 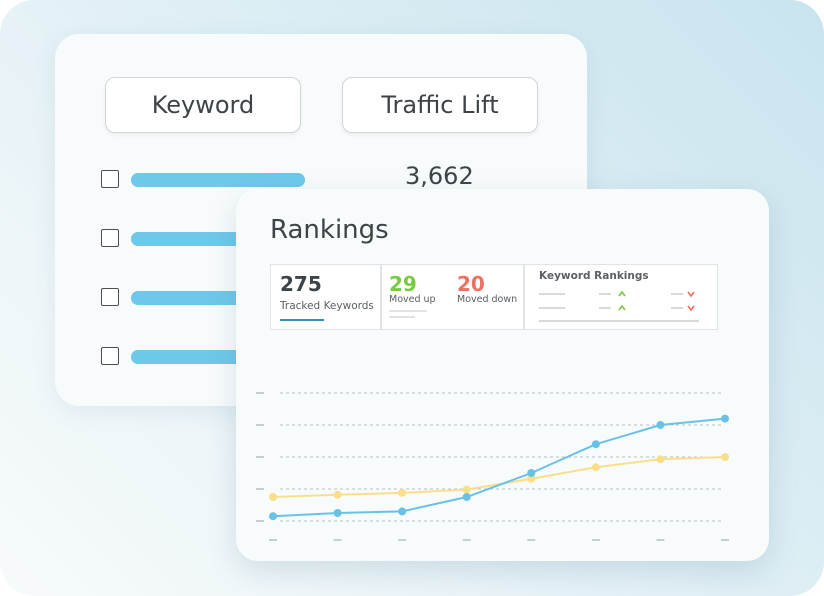 What do you see at coordinates (594, 276) in the screenshot?
I see `keyword-rankings-label: Keyword Rankings` at bounding box center [594, 276].